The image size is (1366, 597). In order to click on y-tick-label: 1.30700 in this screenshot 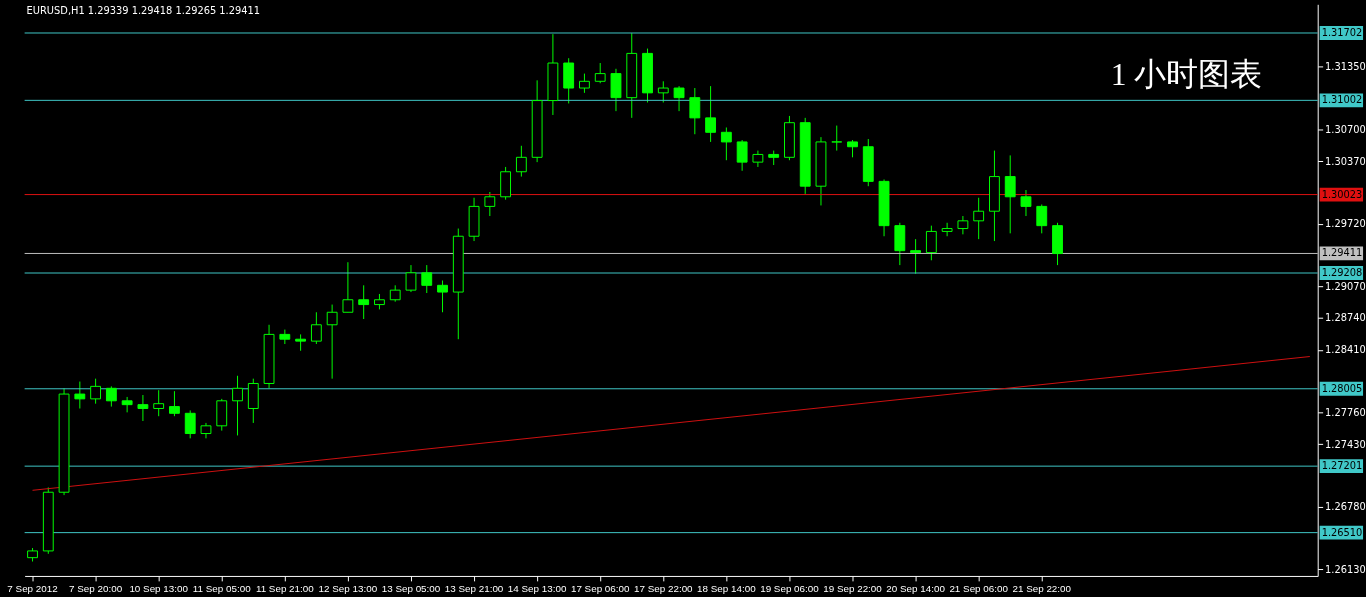, I will do `click(1345, 129)`.